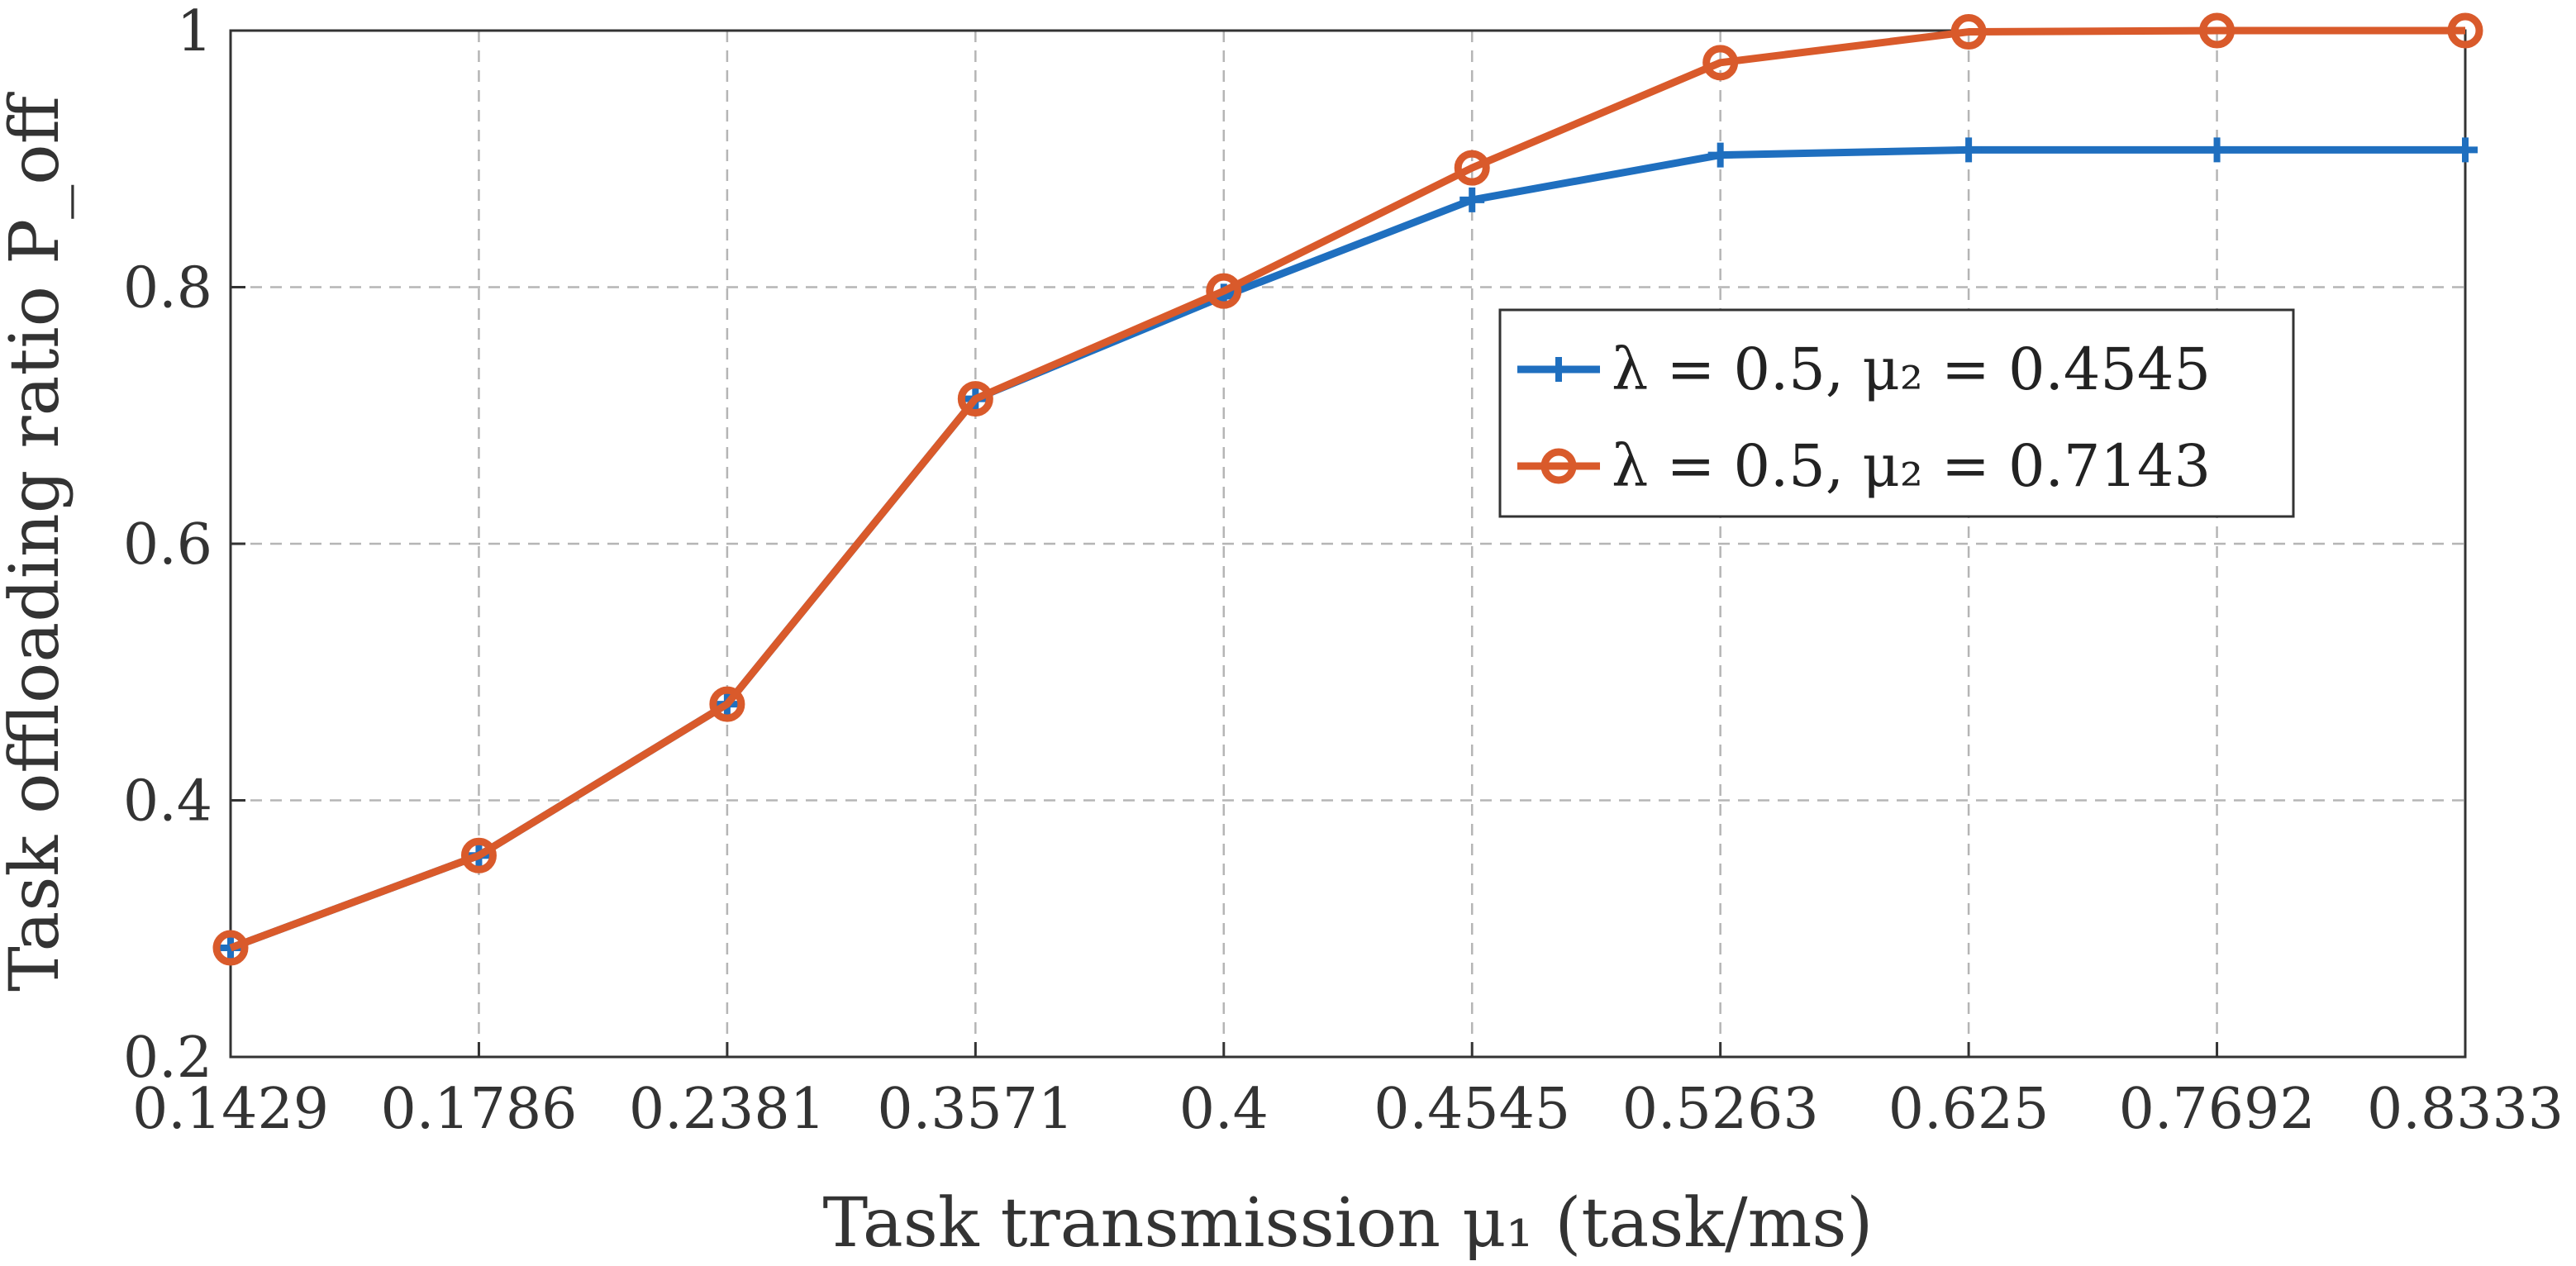  What do you see at coordinates (728, 1109) in the screenshot?
I see `x-tick-label: 0.2381` at bounding box center [728, 1109].